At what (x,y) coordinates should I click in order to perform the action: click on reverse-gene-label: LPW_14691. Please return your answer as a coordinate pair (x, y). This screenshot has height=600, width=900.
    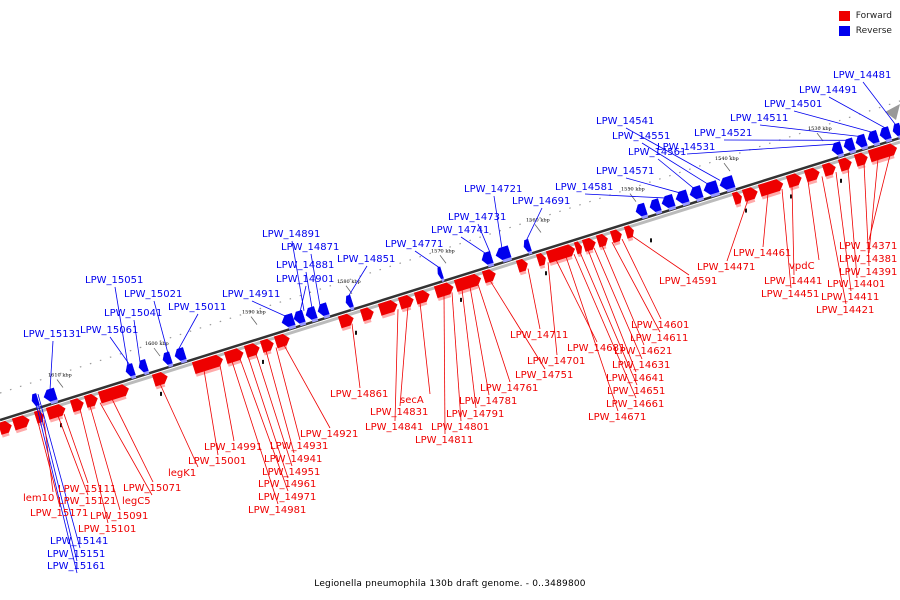
    Looking at the image, I should click on (541, 201).